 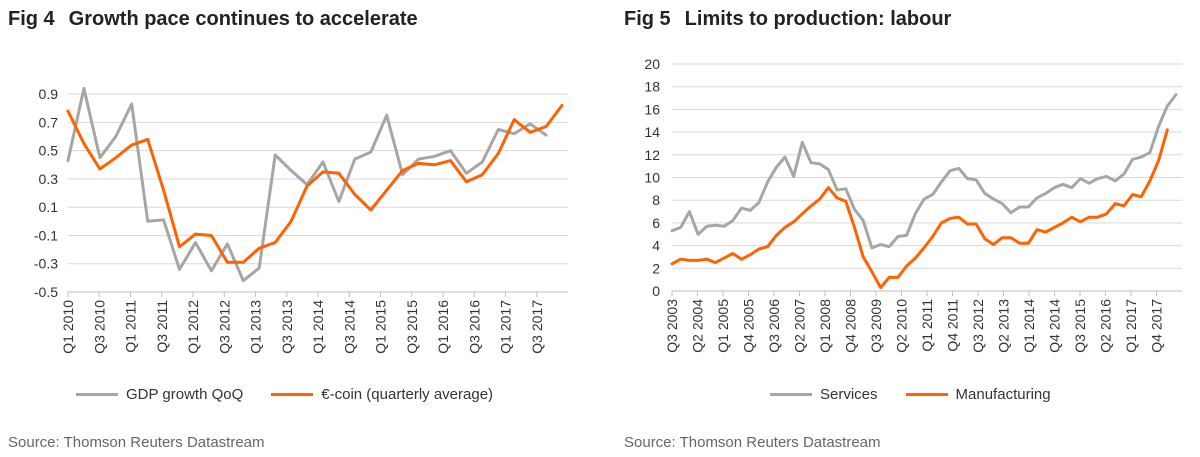 I want to click on y-tick-label: -0.1, so click(x=46, y=235).